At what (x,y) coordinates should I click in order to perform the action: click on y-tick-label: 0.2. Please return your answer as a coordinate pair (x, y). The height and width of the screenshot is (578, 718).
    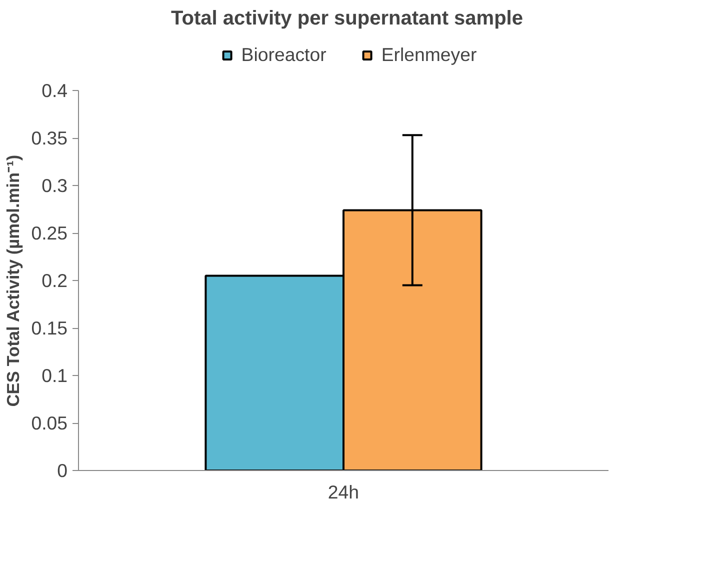
    Looking at the image, I should click on (55, 280).